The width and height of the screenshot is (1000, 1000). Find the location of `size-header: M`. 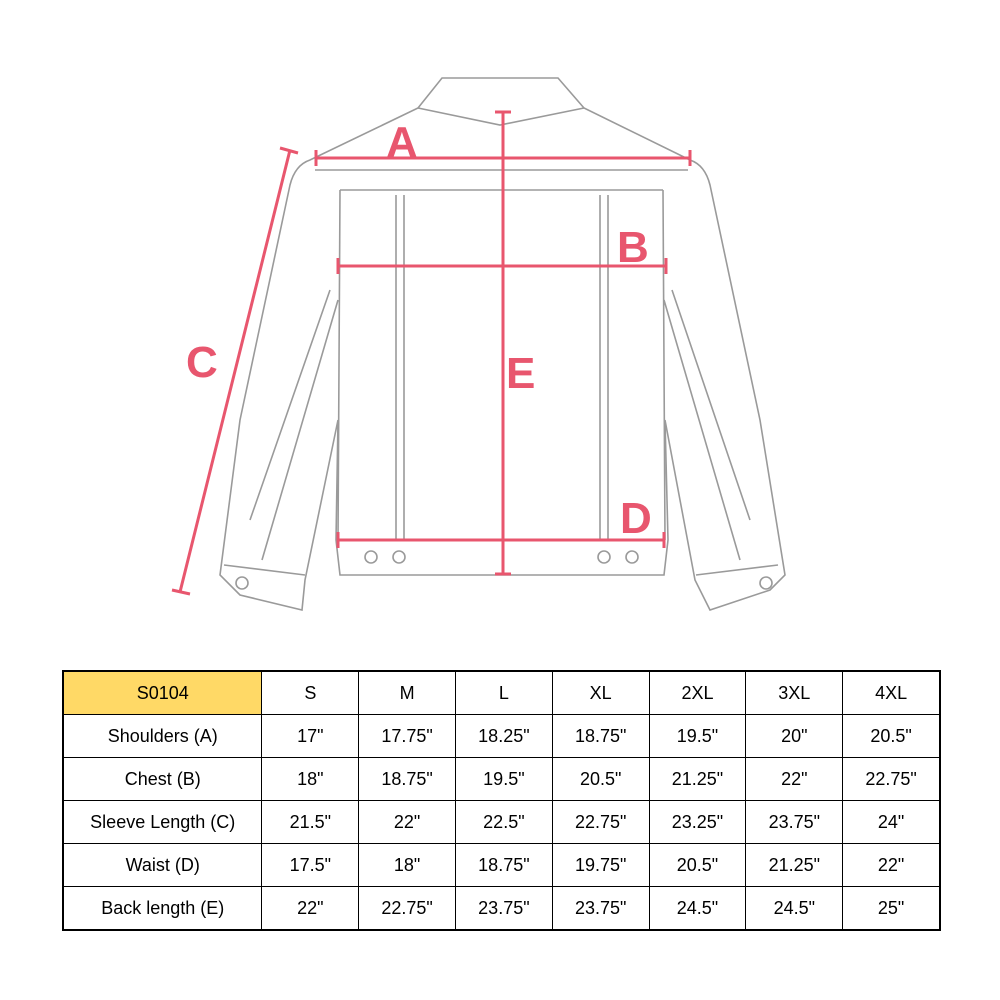

size-header: M is located at coordinates (407, 692).